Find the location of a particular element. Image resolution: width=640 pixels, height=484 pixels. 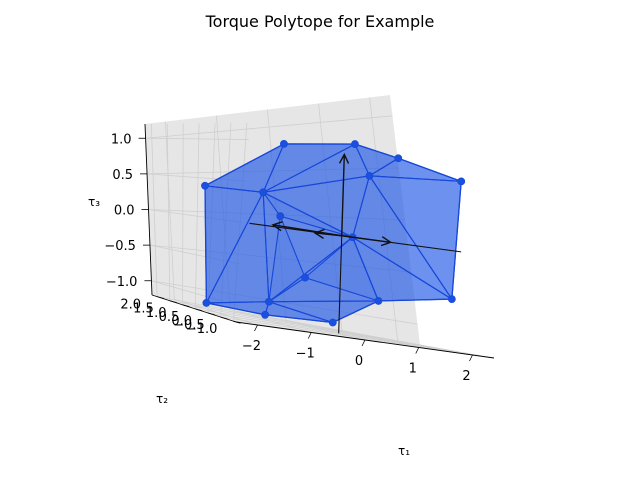

z-tick-label: 1.0 is located at coordinates (121, 139).